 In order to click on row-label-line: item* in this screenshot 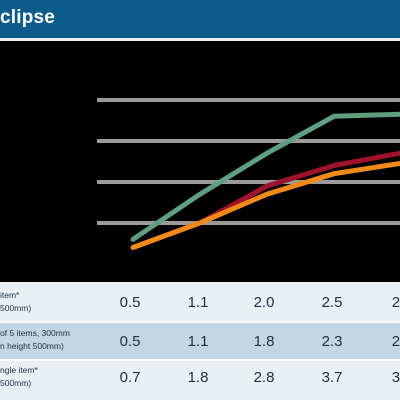, I will do `click(10, 295)`.